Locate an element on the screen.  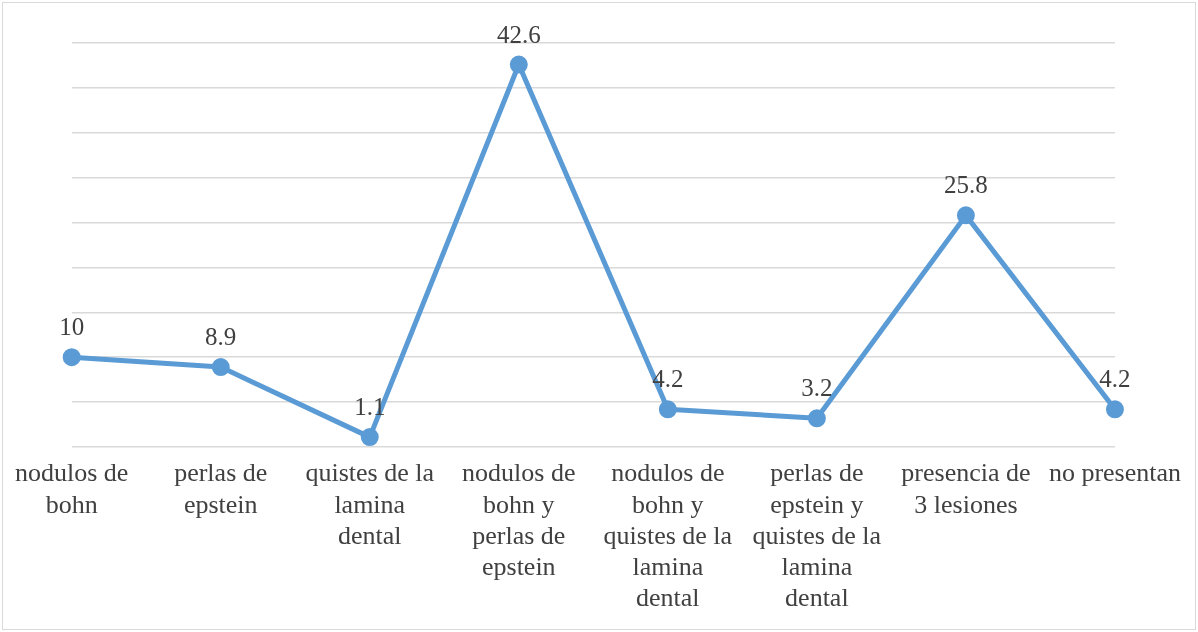
data-label: 8.9 is located at coordinates (221, 337).